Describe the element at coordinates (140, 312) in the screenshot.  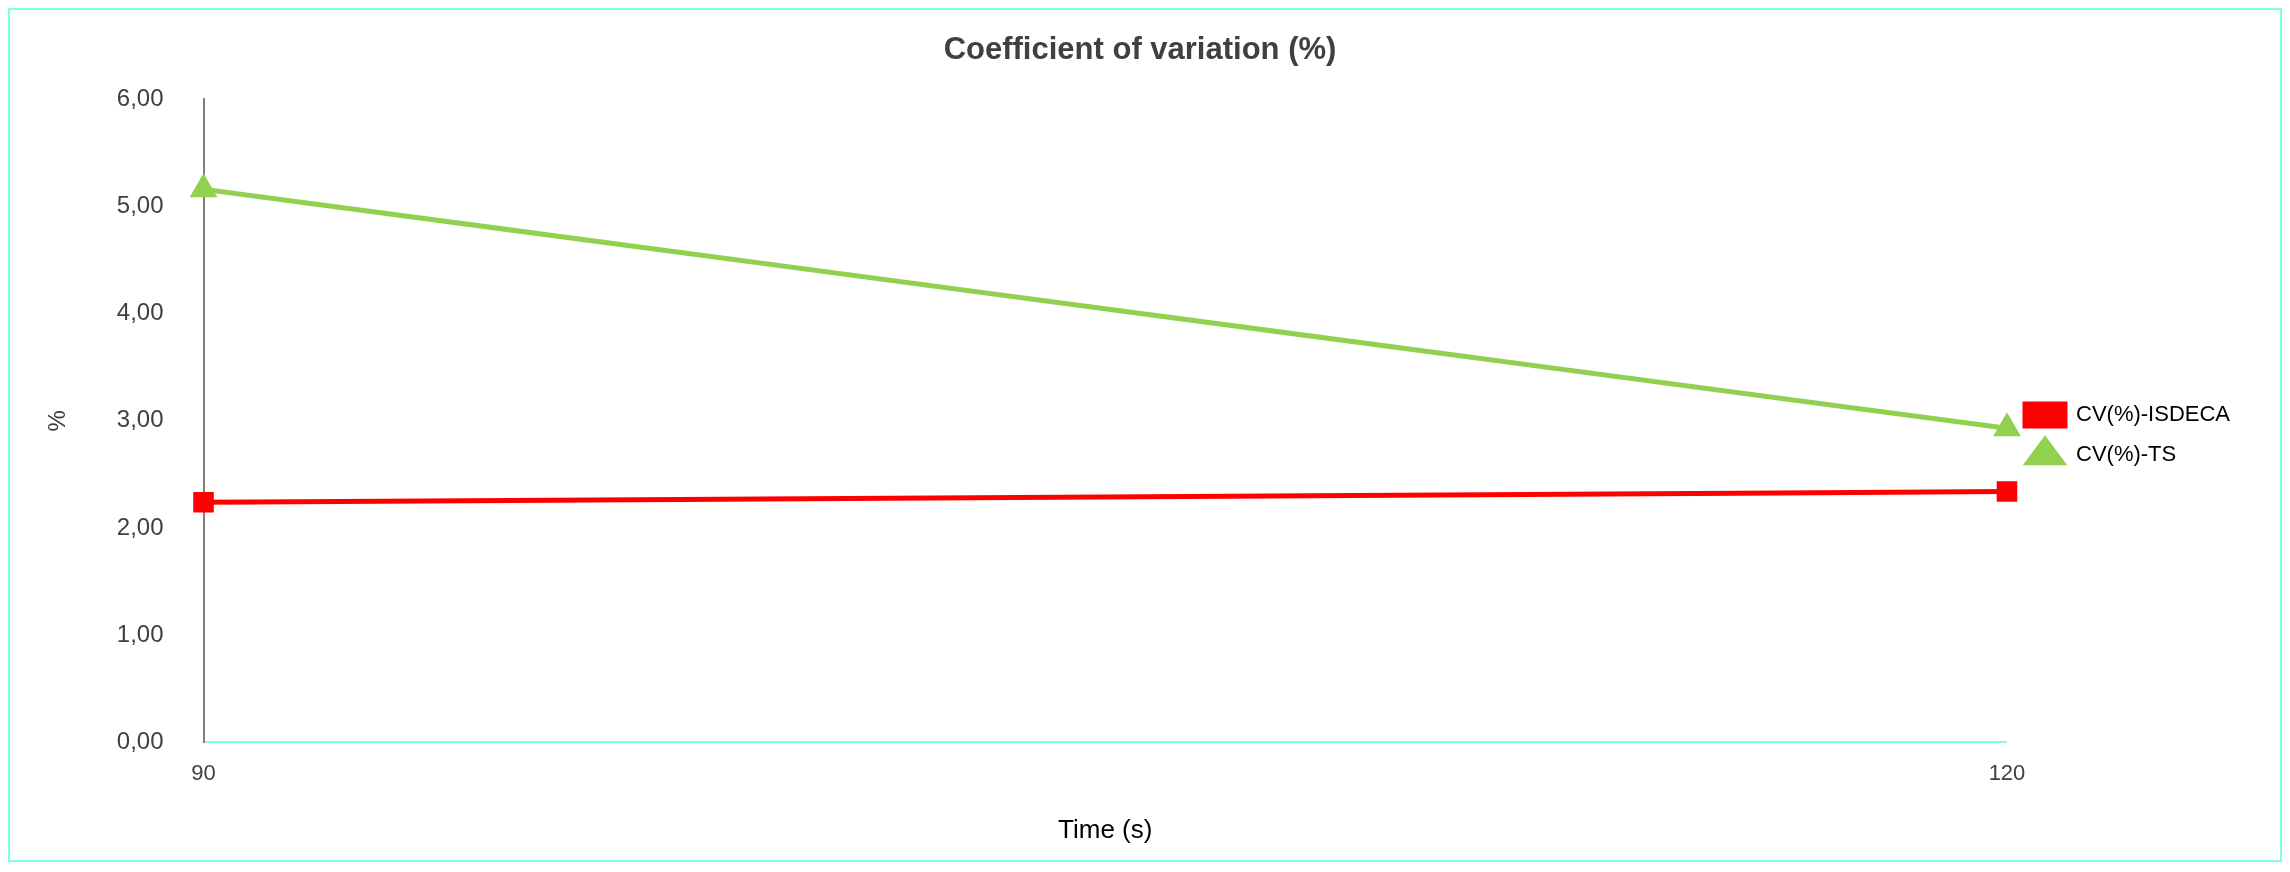
I see `y-tick-label: 4,00` at that location.